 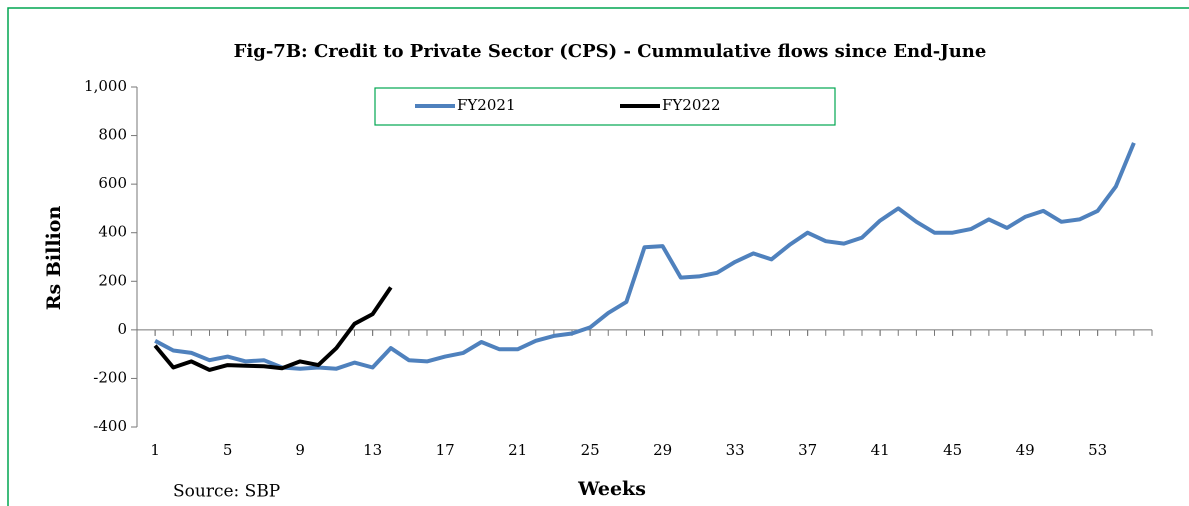 What do you see at coordinates (952, 450) in the screenshot?
I see `x-tick-label: 45` at bounding box center [952, 450].